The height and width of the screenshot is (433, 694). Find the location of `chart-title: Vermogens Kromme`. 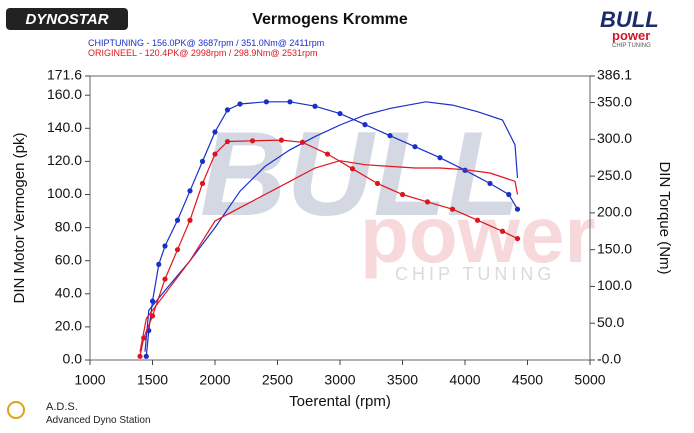

chart-title: Vermogens Kromme is located at coordinates (330, 19).